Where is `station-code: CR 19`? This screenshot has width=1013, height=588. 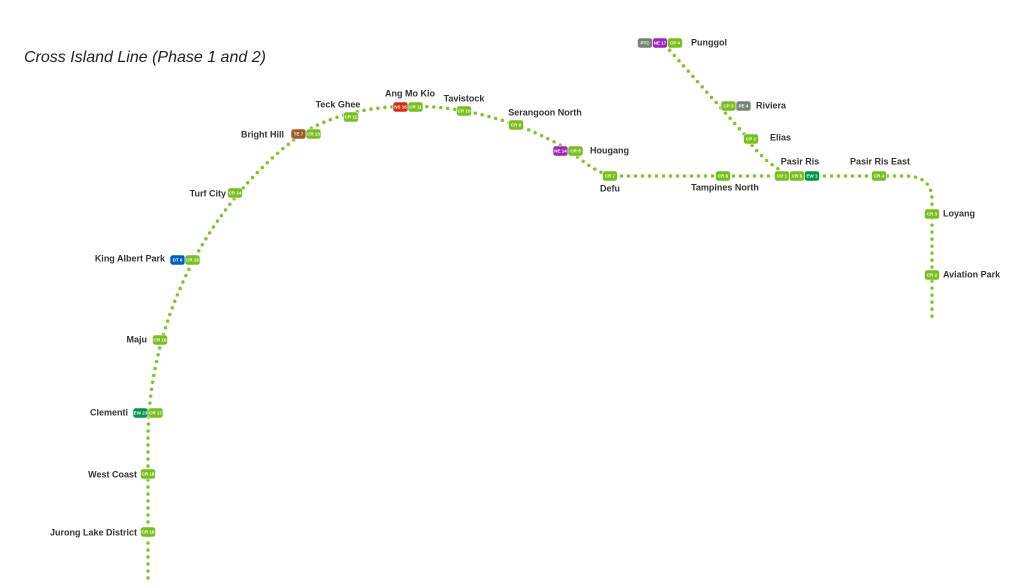 station-code: CR 19 is located at coordinates (148, 532).